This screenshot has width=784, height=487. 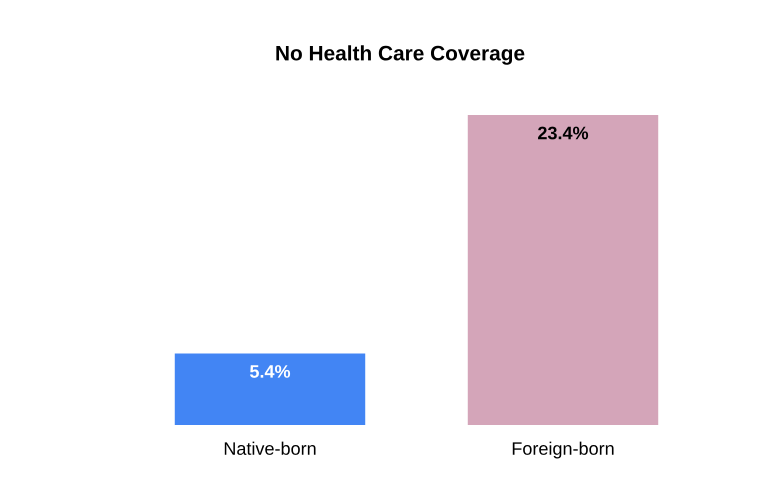 What do you see at coordinates (400, 55) in the screenshot?
I see `chart-title: No Health Care Coverage` at bounding box center [400, 55].